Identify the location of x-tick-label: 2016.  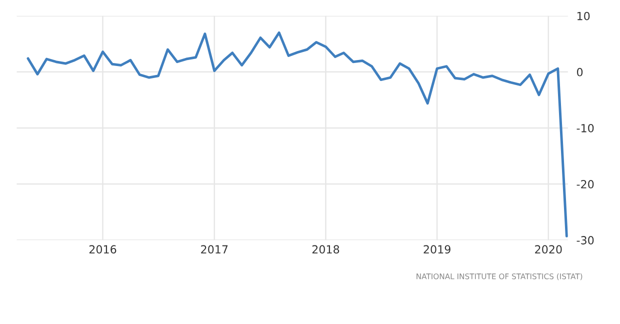
(102, 249).